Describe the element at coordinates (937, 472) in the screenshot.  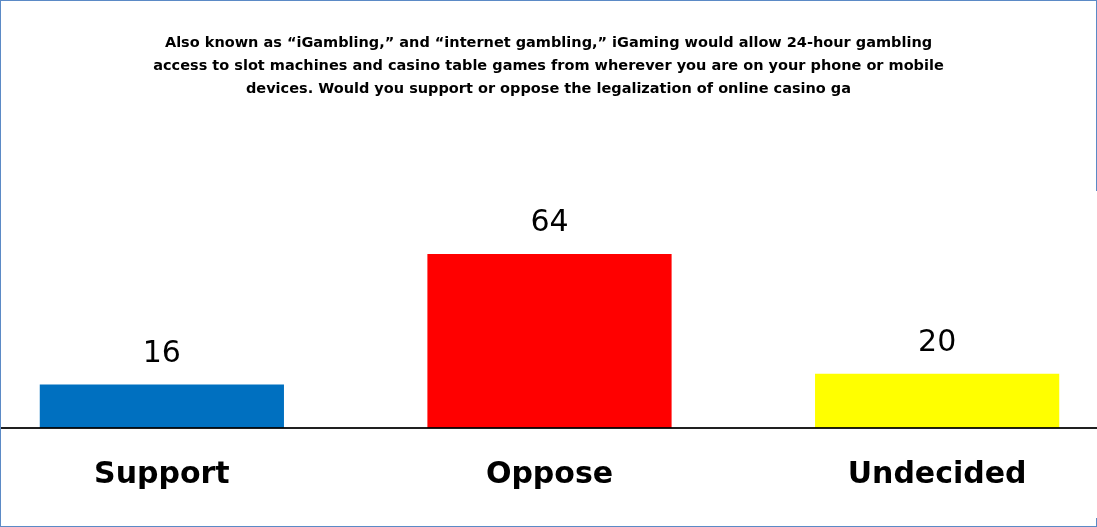
I see `x-tick-label: Undecided` at that location.